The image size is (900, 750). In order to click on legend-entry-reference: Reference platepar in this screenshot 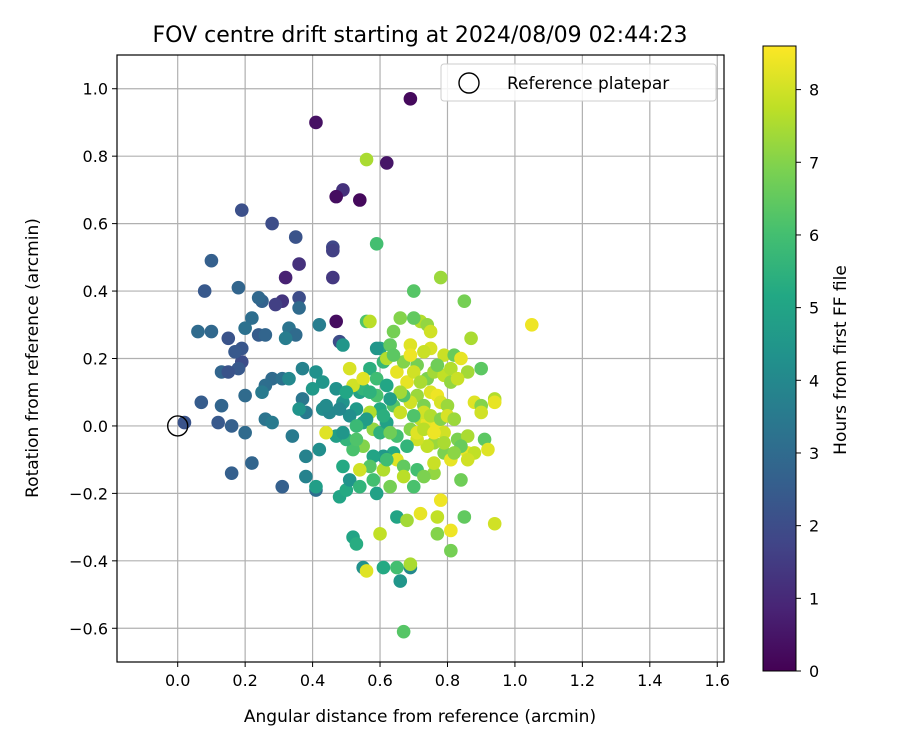, I will do `click(588, 84)`.